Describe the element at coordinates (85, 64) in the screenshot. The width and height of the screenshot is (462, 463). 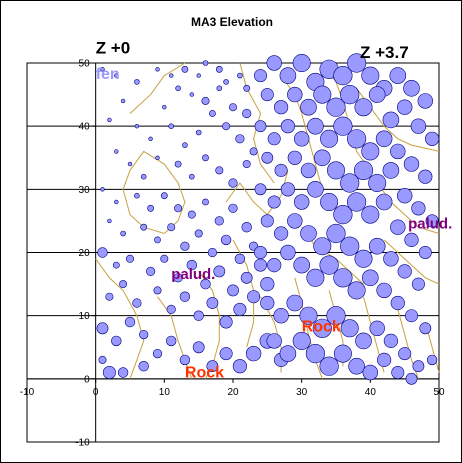
I see `y-tick-label-6: 50` at that location.